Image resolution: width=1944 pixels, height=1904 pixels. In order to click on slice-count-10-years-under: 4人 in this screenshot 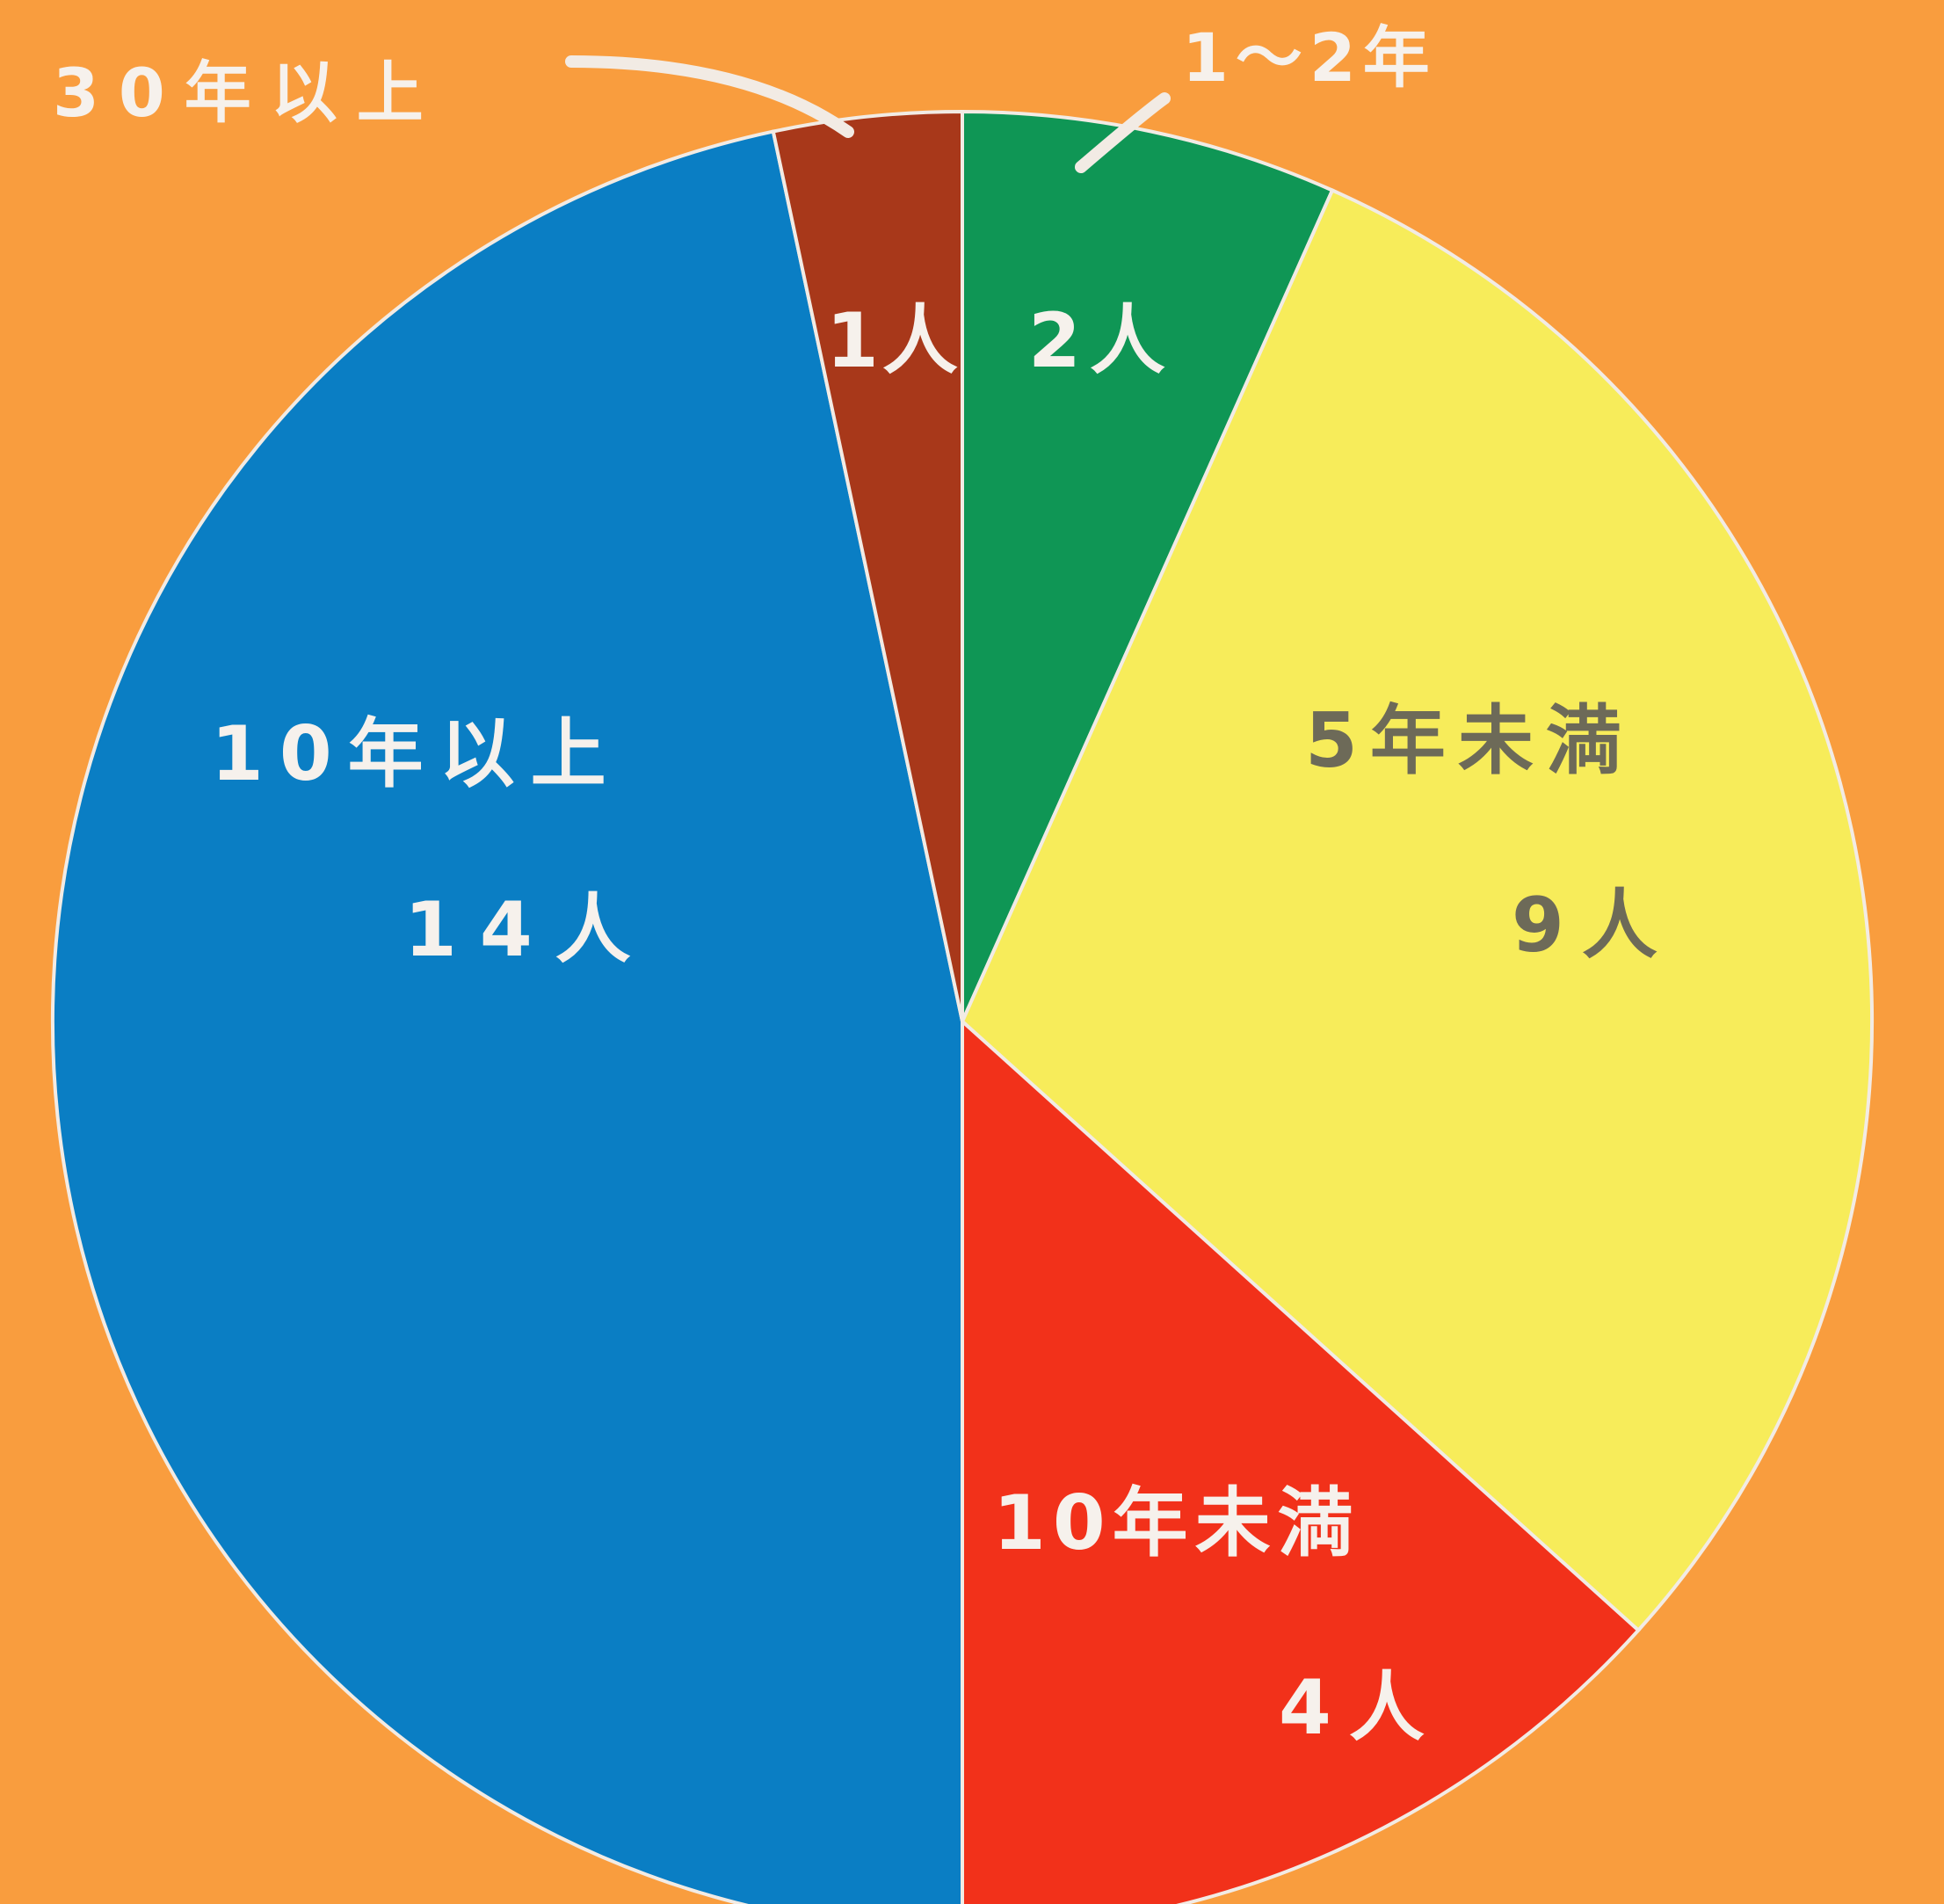, I will do `click(1361, 1708)`.